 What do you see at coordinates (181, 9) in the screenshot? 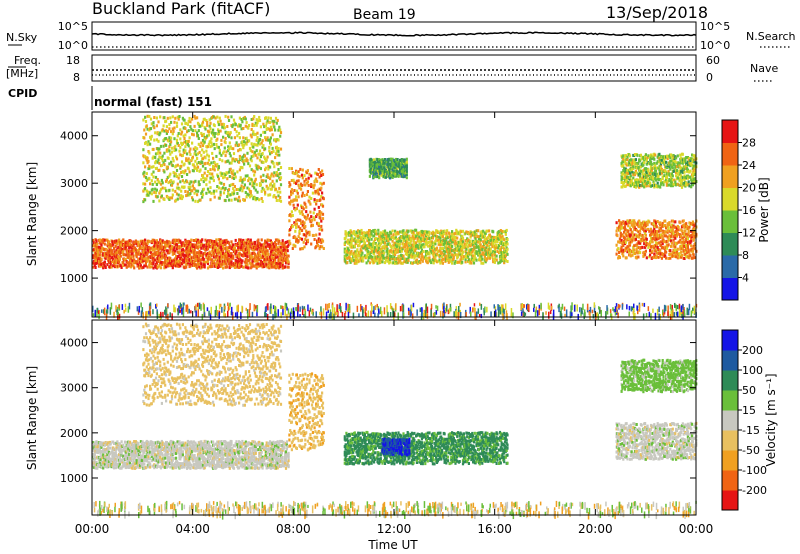
I see `station-title: Buckland Park (fitACF)` at bounding box center [181, 9].